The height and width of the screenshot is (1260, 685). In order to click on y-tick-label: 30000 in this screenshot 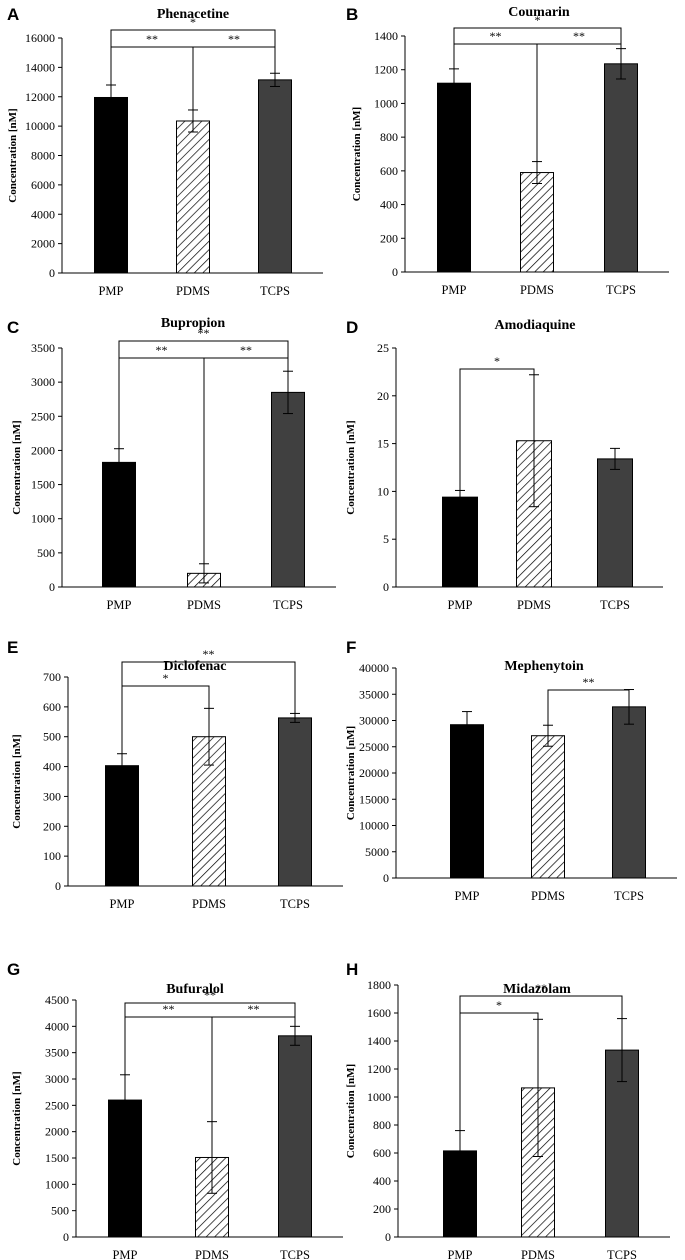, I will do `click(374, 721)`.